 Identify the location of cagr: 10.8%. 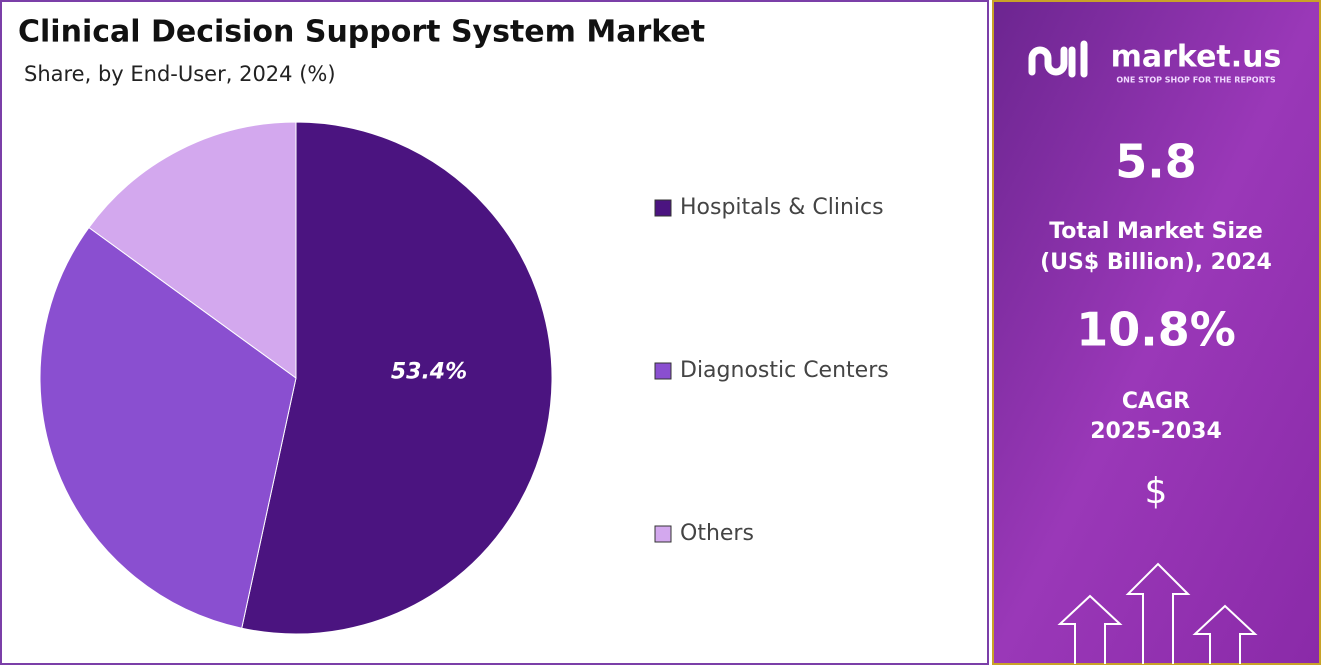
(1156, 330).